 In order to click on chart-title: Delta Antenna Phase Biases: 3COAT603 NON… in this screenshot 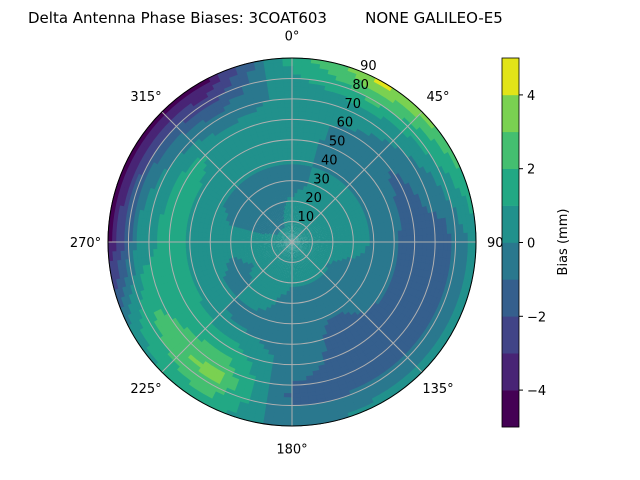, I will do `click(265, 18)`.